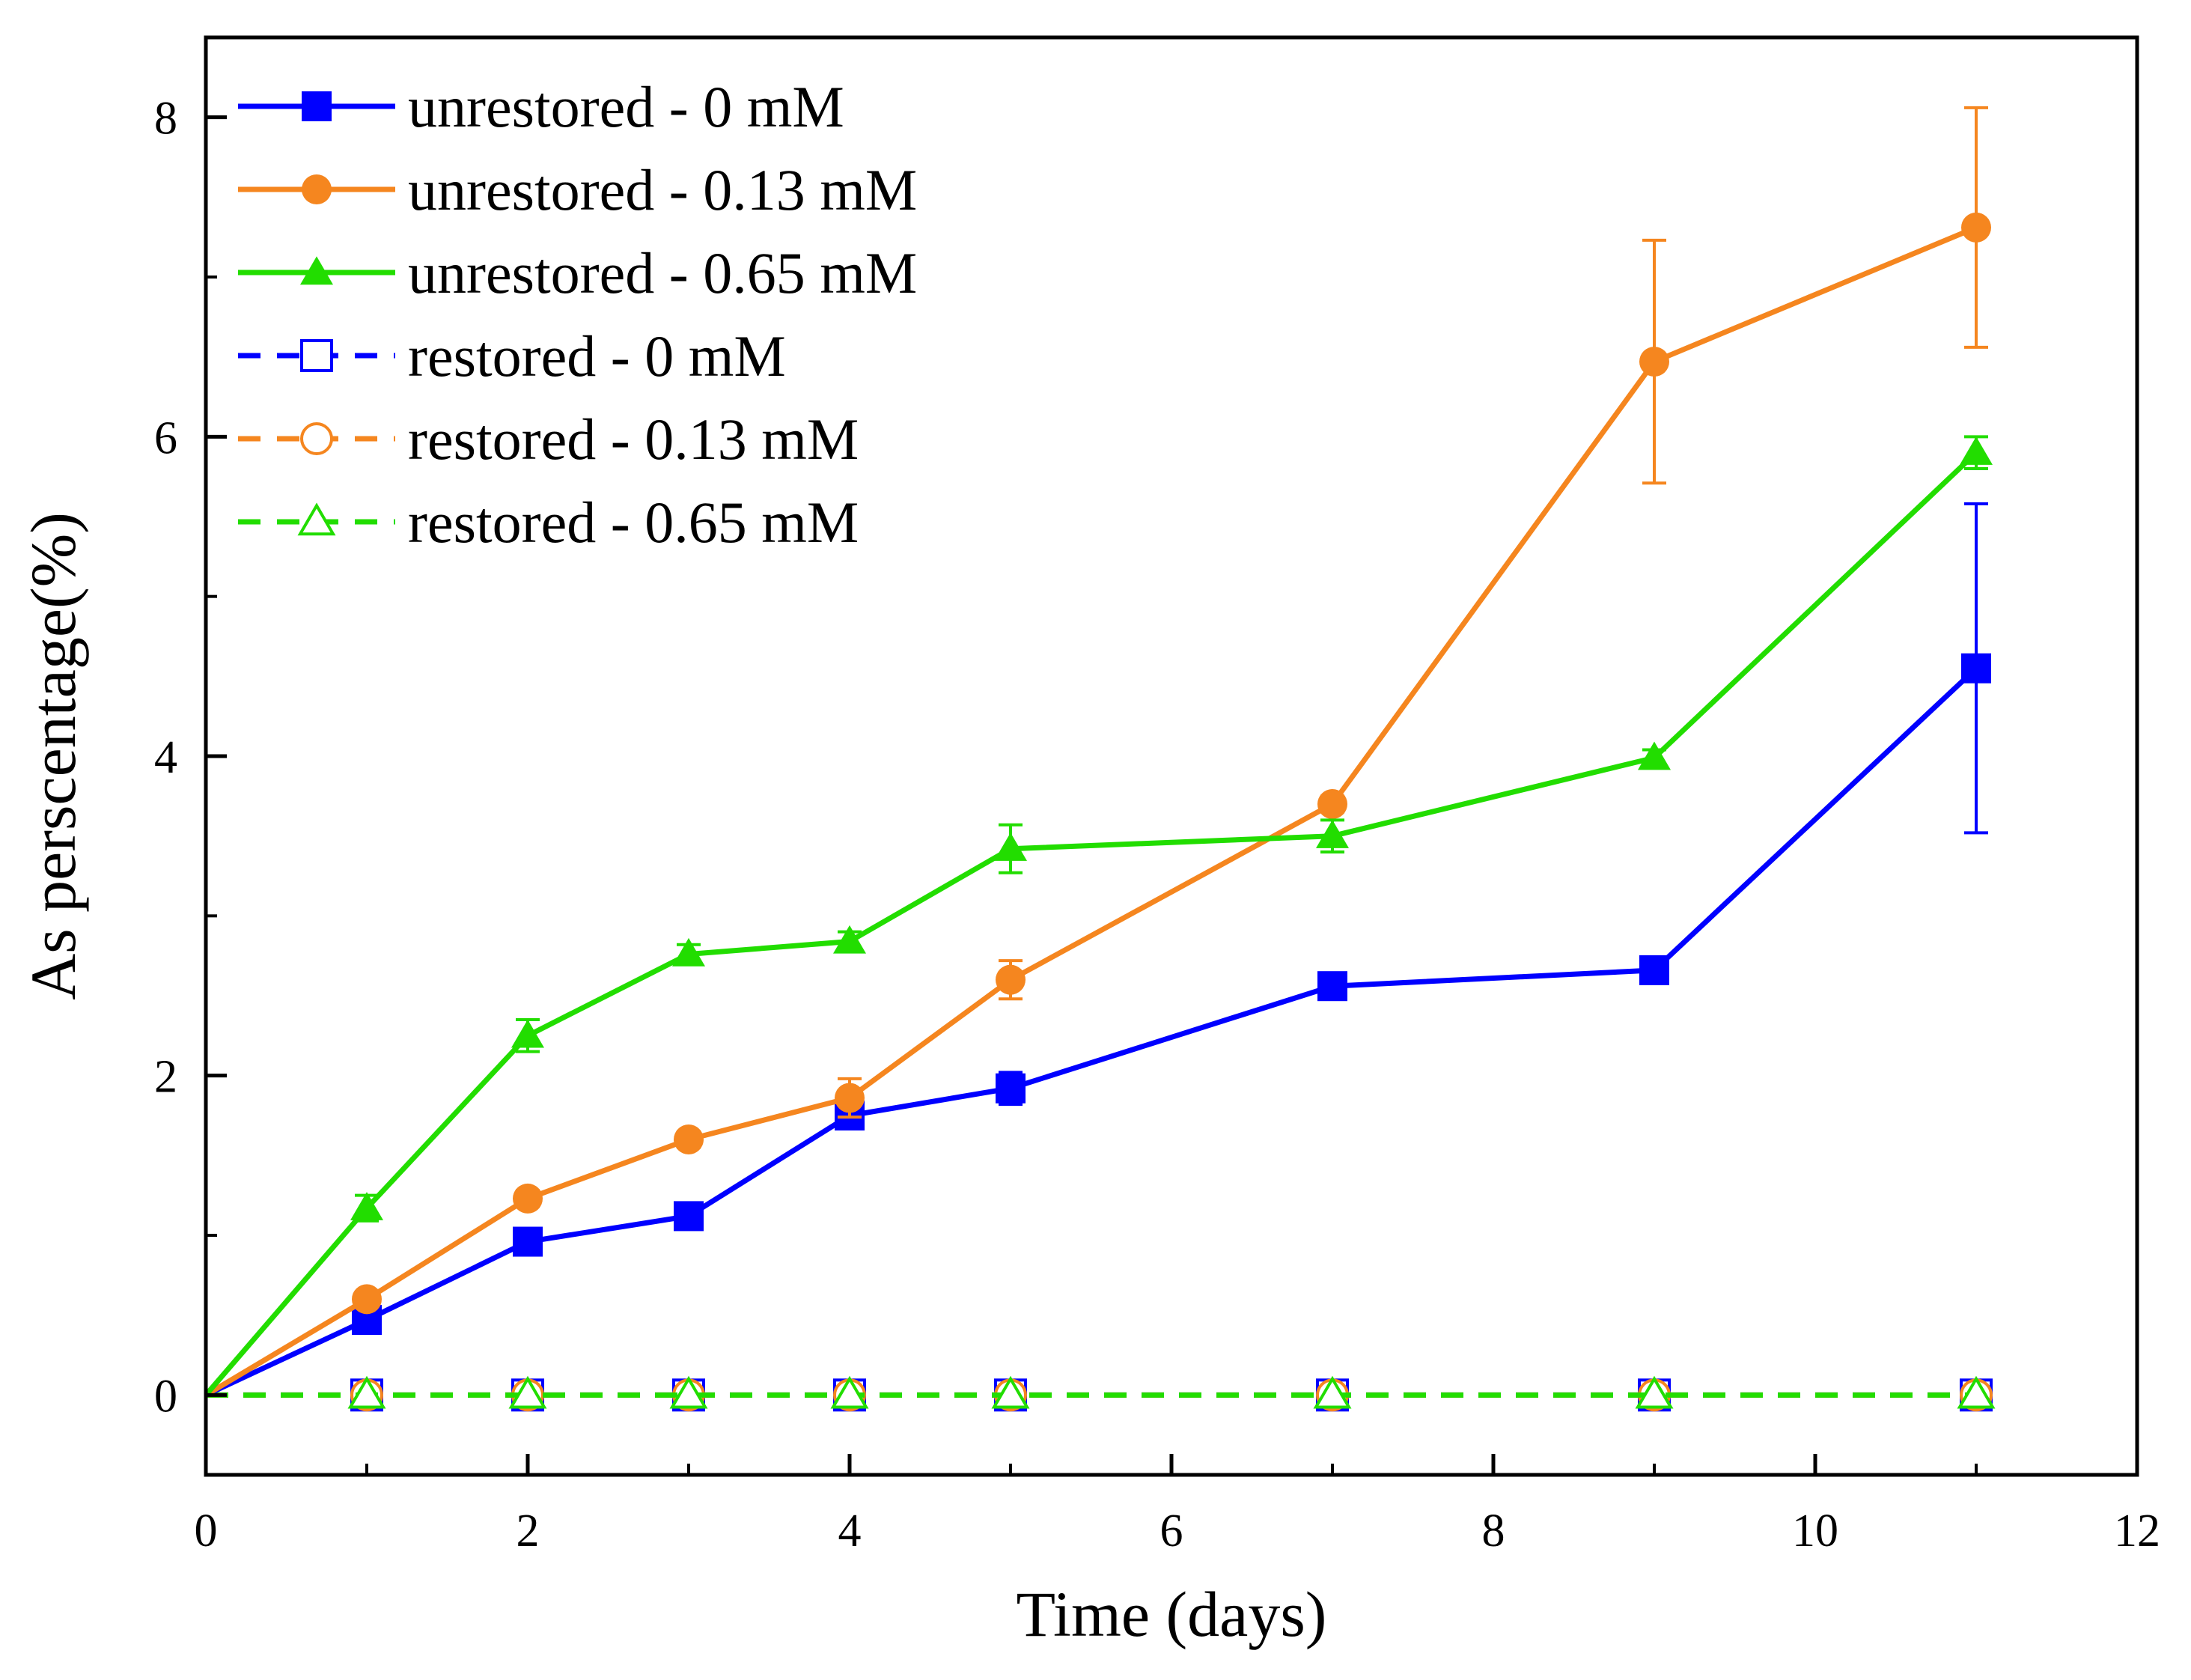 This screenshot has height=1680, width=2191. Describe the element at coordinates (166, 1077) in the screenshot. I see `y-tick-label: 2` at that location.